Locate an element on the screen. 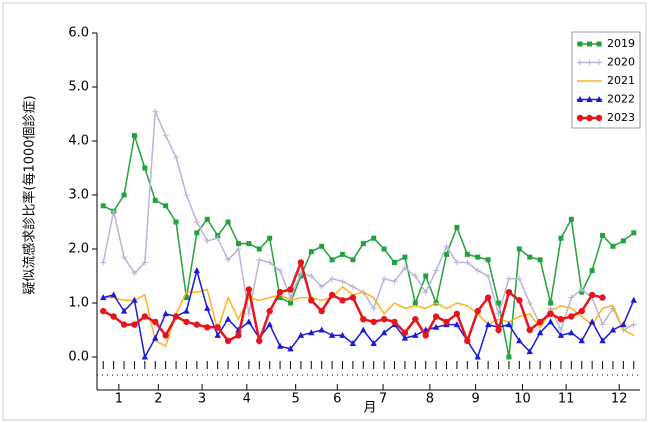 This screenshot has width=649, height=423. y-tick-label: 3.0 is located at coordinates (78, 195).